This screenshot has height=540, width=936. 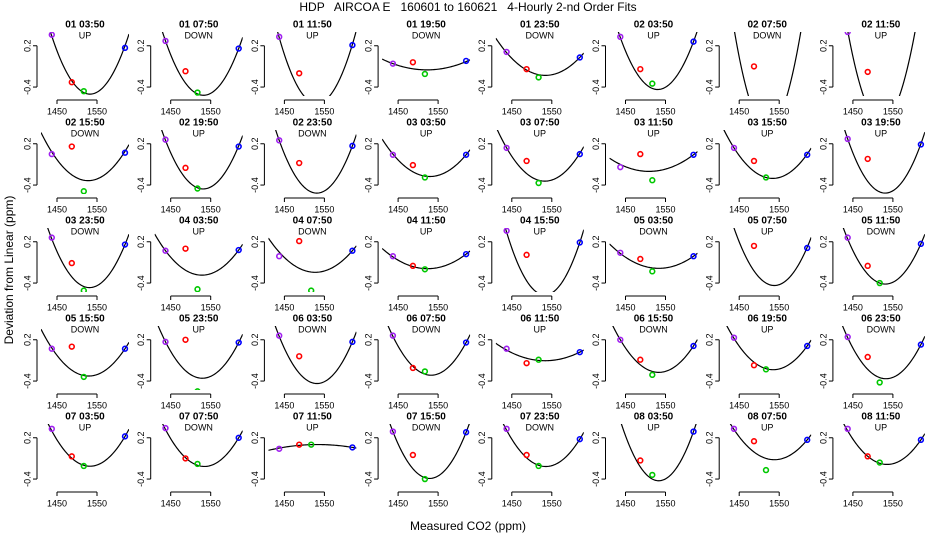 What do you see at coordinates (313, 319) in the screenshot?
I see `panel-title: 06 03:50` at bounding box center [313, 319].